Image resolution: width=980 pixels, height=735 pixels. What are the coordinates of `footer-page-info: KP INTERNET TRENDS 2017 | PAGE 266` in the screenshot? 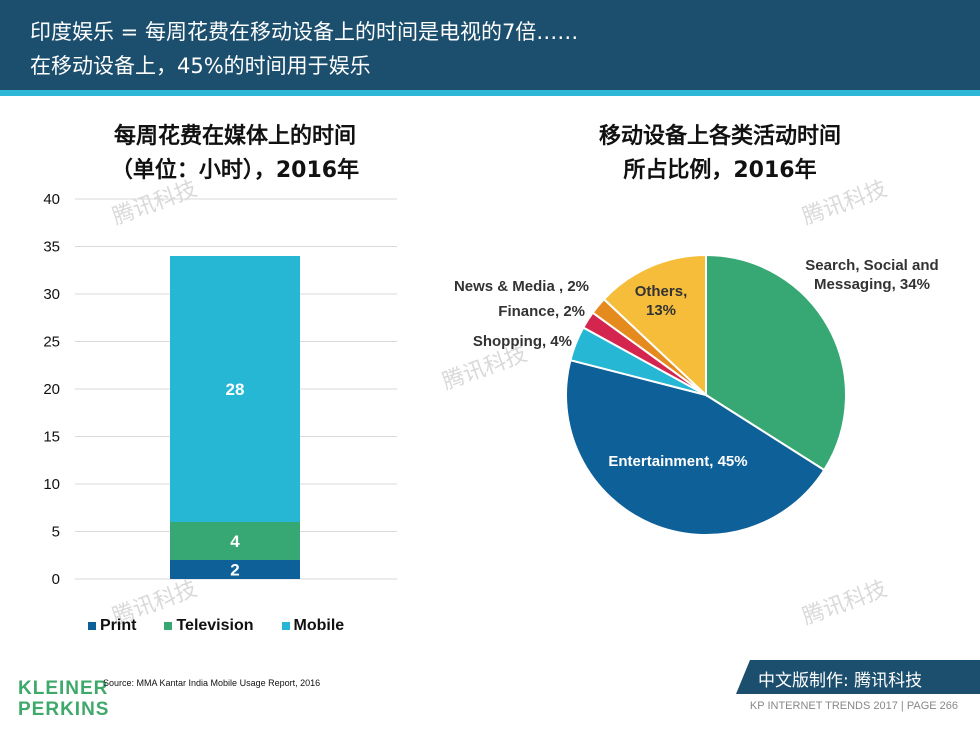 It's located at (853, 706).